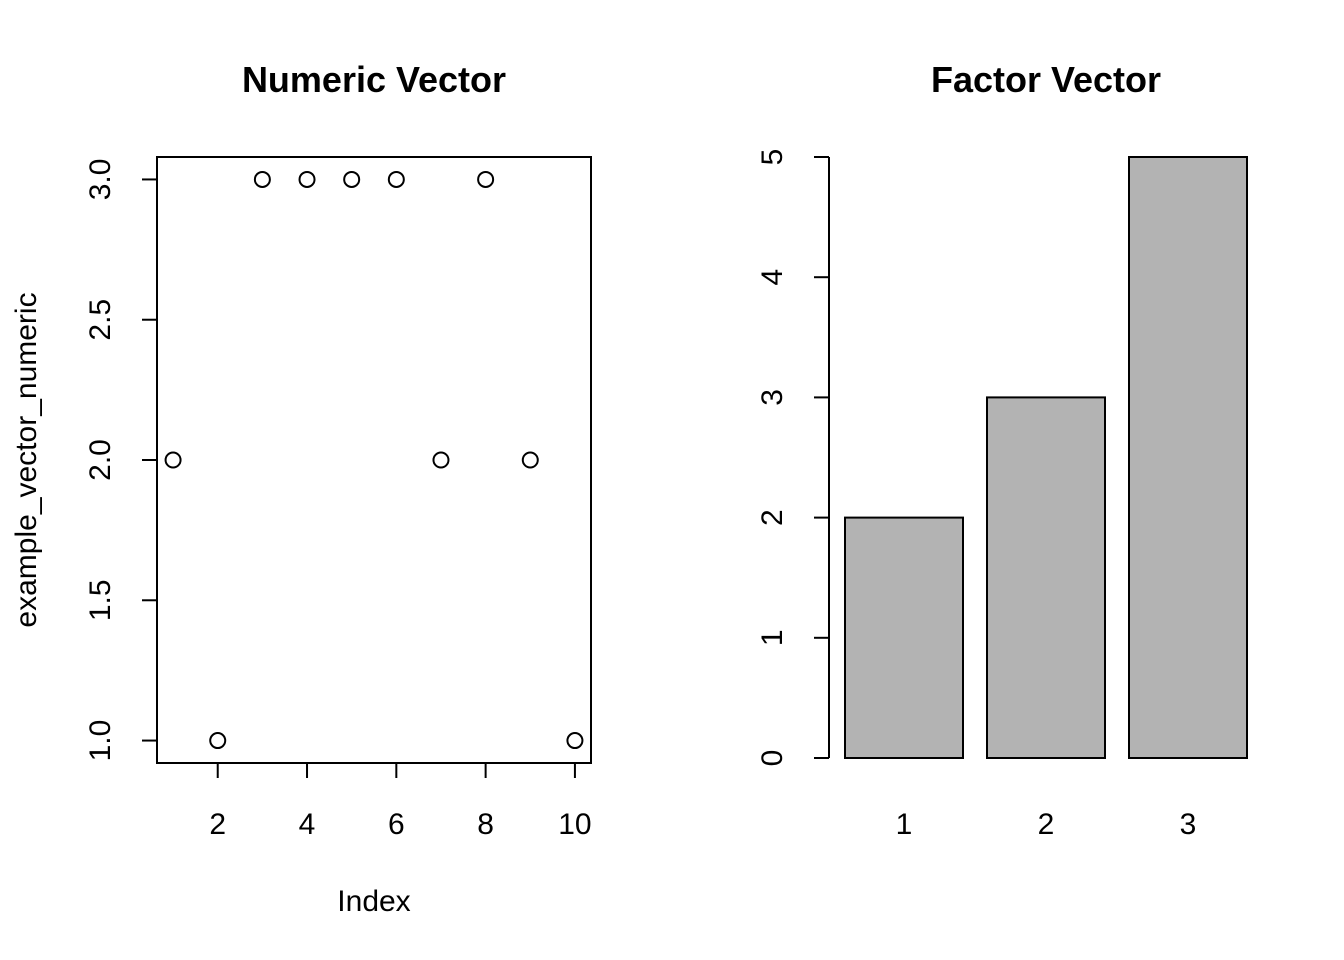 Image resolution: width=1344 pixels, height=960 pixels. I want to click on scatter-y-axis-label: example_vector_numeric, so click(26, 459).